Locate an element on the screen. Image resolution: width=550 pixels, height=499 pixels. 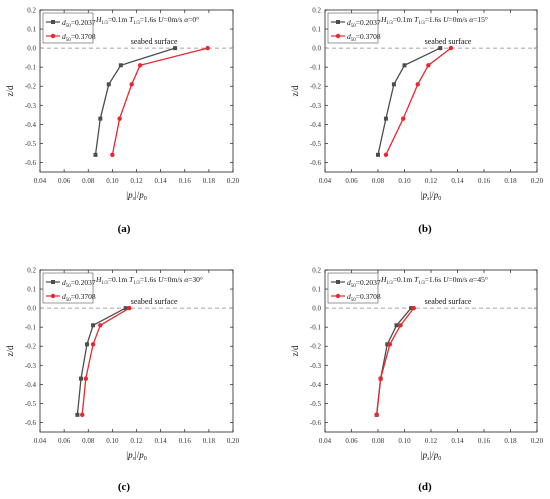
y-axis-label: z/d is located at coordinates (295, 350).